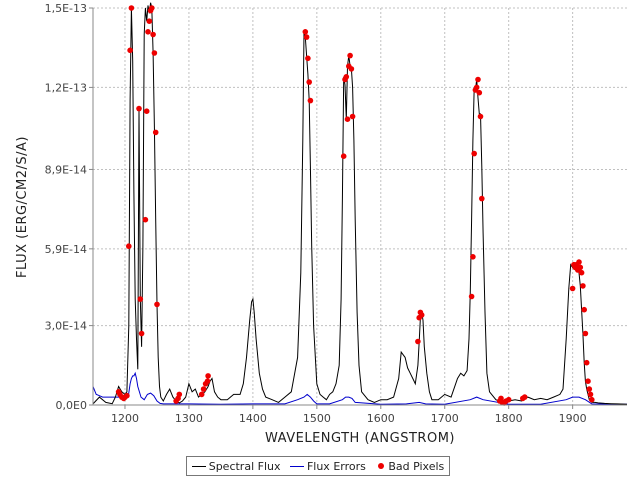  What do you see at coordinates (66, 326) in the screenshot?
I see `y-tick-label: 3,0E-14` at bounding box center [66, 326].